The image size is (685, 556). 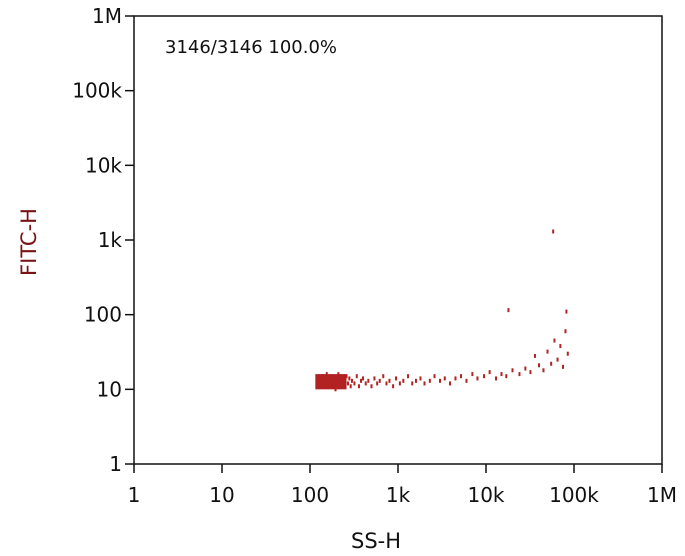 I want to click on y-tick-label: 1, so click(x=115, y=464).